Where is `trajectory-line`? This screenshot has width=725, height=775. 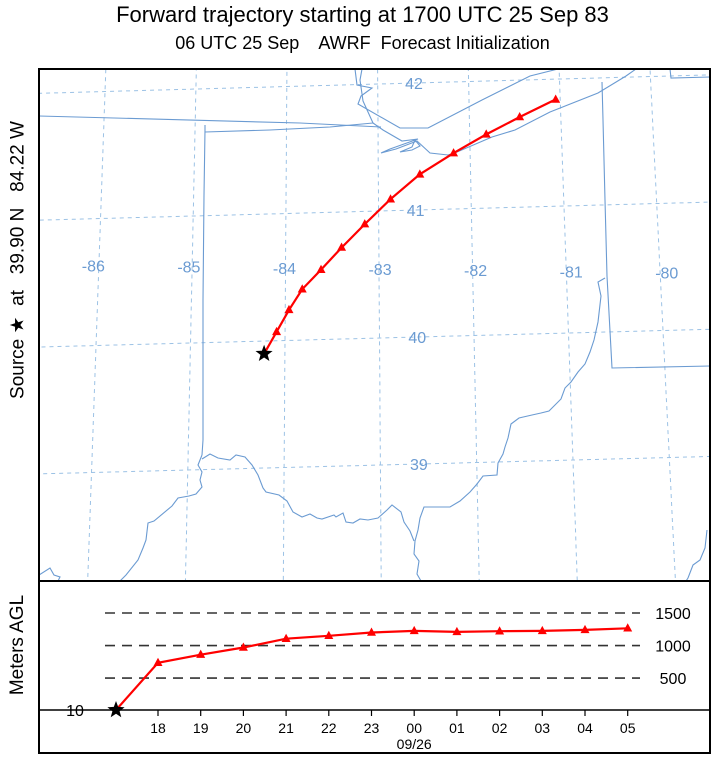 trajectory-line is located at coordinates (410, 226).